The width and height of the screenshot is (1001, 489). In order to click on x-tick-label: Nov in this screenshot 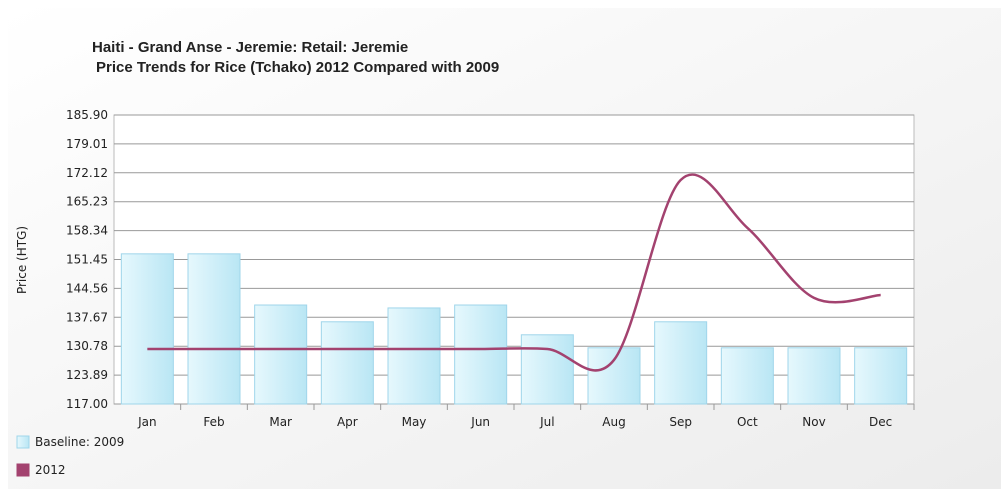, I will do `click(813, 422)`.